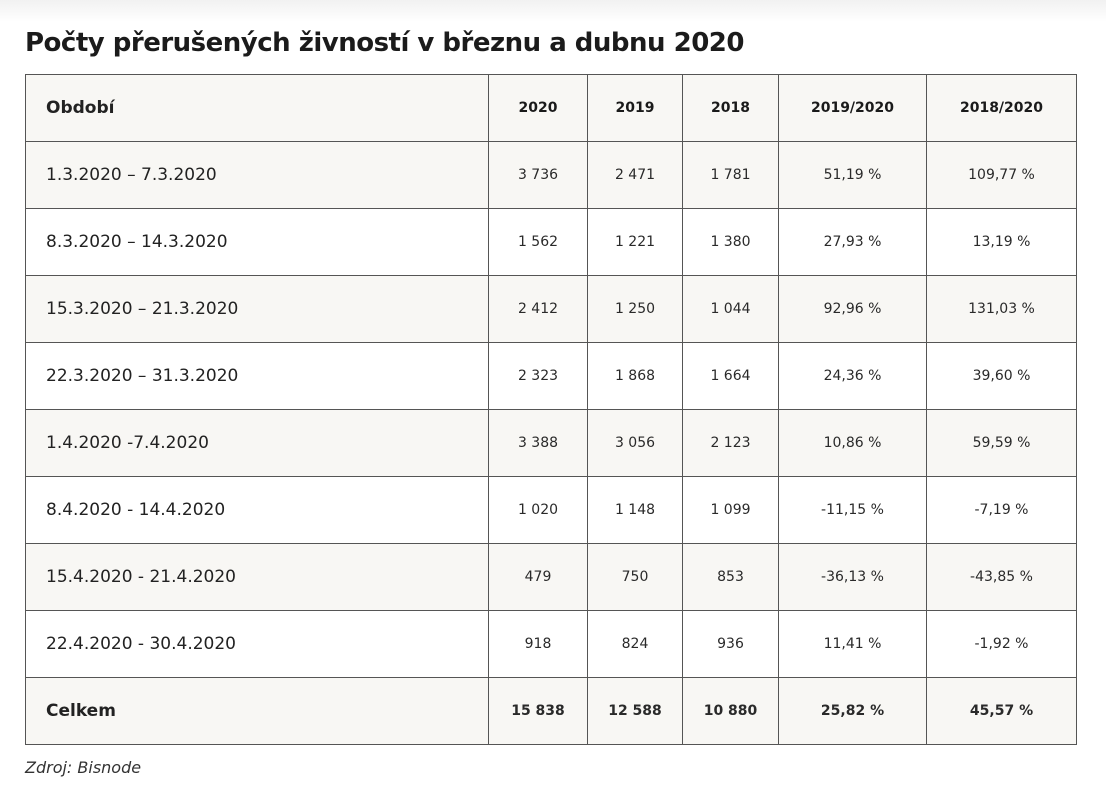 This screenshot has width=1106, height=796. I want to click on cell-ratio-2019-2020: 11,41 %, so click(852, 644).